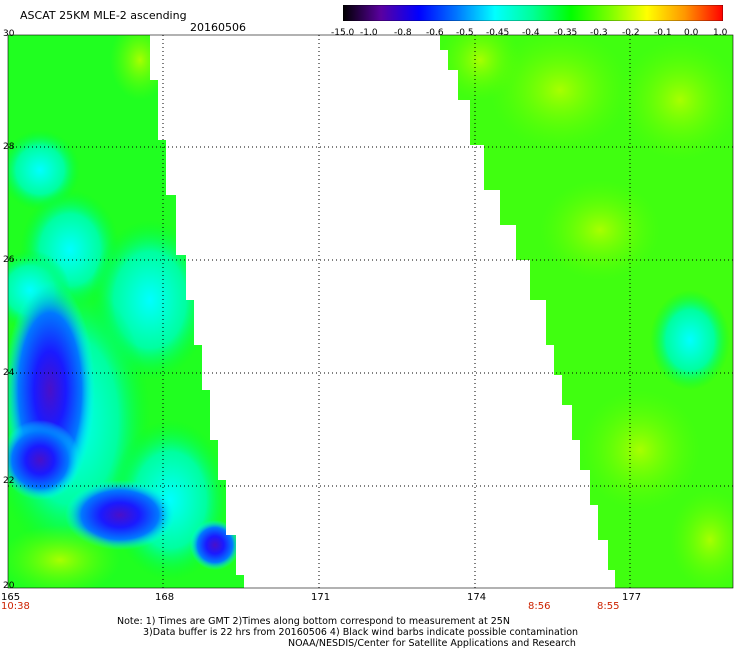 The height and width of the screenshot is (650, 740). Describe the element at coordinates (9, 373) in the screenshot. I see `lat-label: 24` at that location.